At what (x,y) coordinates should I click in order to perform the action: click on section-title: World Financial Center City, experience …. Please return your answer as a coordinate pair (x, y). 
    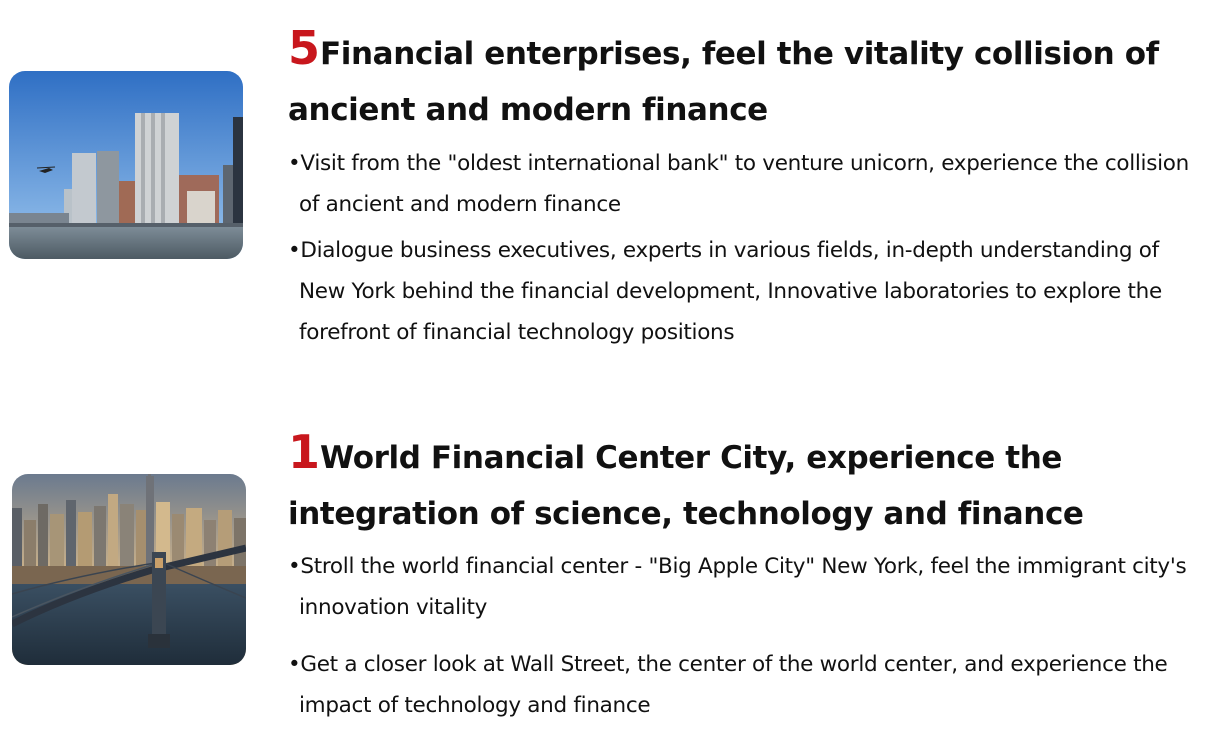
    Looking at the image, I should click on (686, 486).